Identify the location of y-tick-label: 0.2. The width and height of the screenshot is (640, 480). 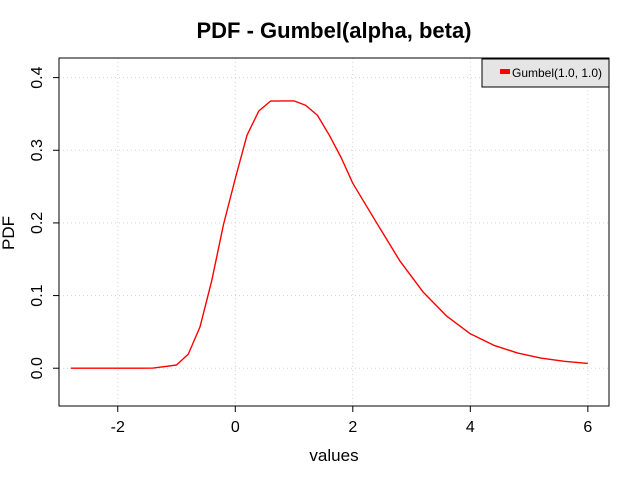
(37, 223).